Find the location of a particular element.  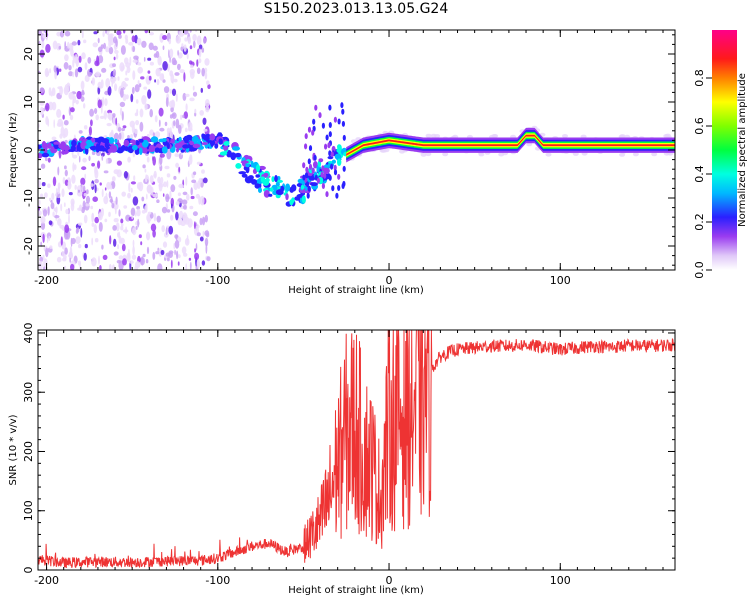

colorbar-label: Normalized spectral amplitude is located at coordinates (742, 150).